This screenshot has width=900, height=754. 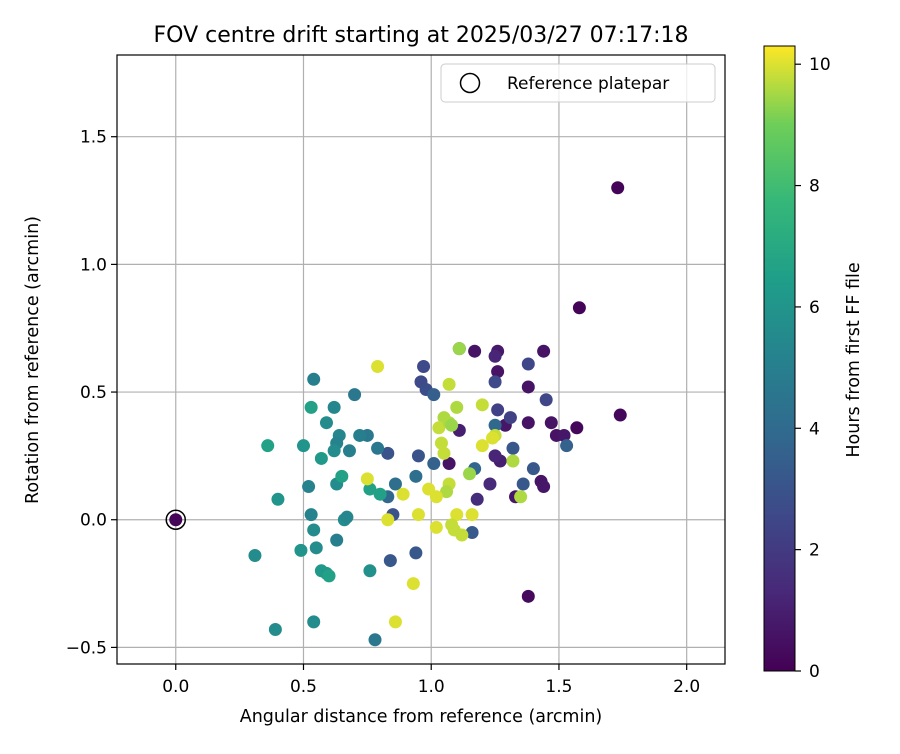 I want to click on x-axis-ticks: 0.0 0.5 1.0 1.5 2.0, so click(x=431, y=680).